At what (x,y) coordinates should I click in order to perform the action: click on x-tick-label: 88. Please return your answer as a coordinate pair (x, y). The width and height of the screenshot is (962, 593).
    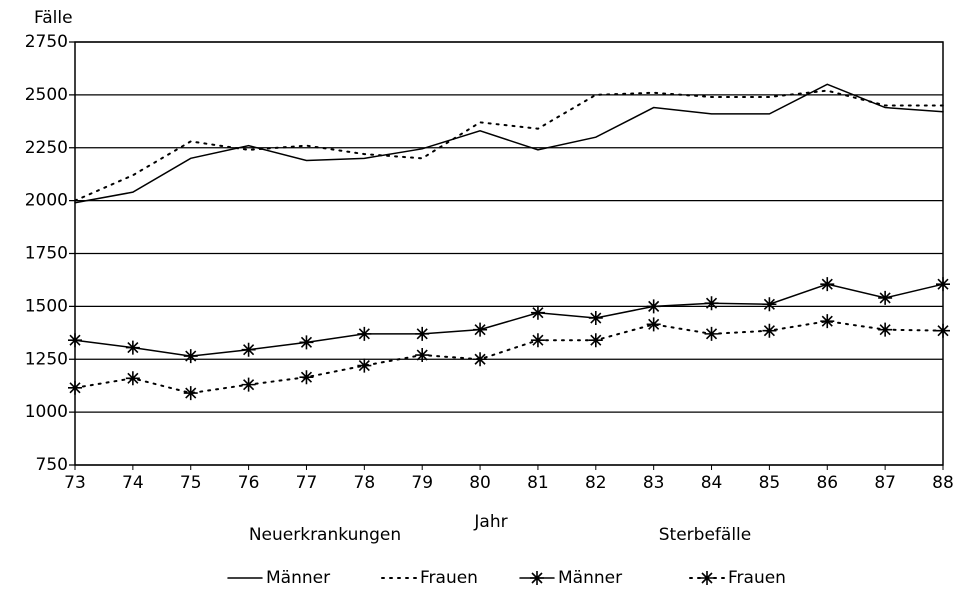
    Looking at the image, I should click on (943, 483).